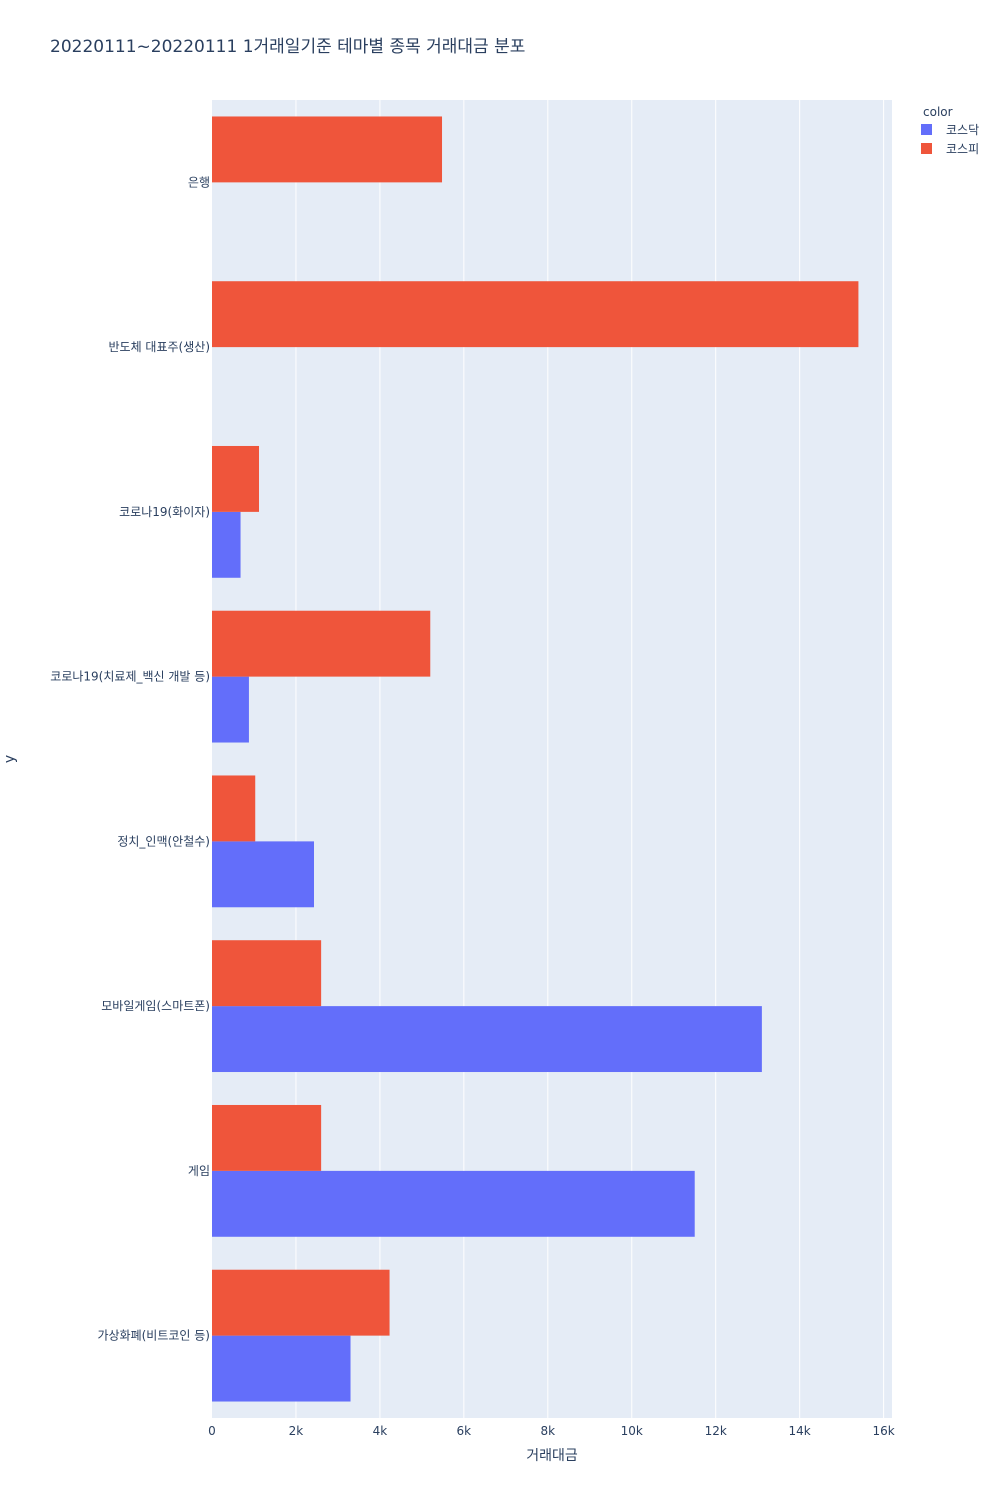 Image resolution: width=1000 pixels, height=1500 pixels. I want to click on x-tick-label: 6k, so click(464, 1431).